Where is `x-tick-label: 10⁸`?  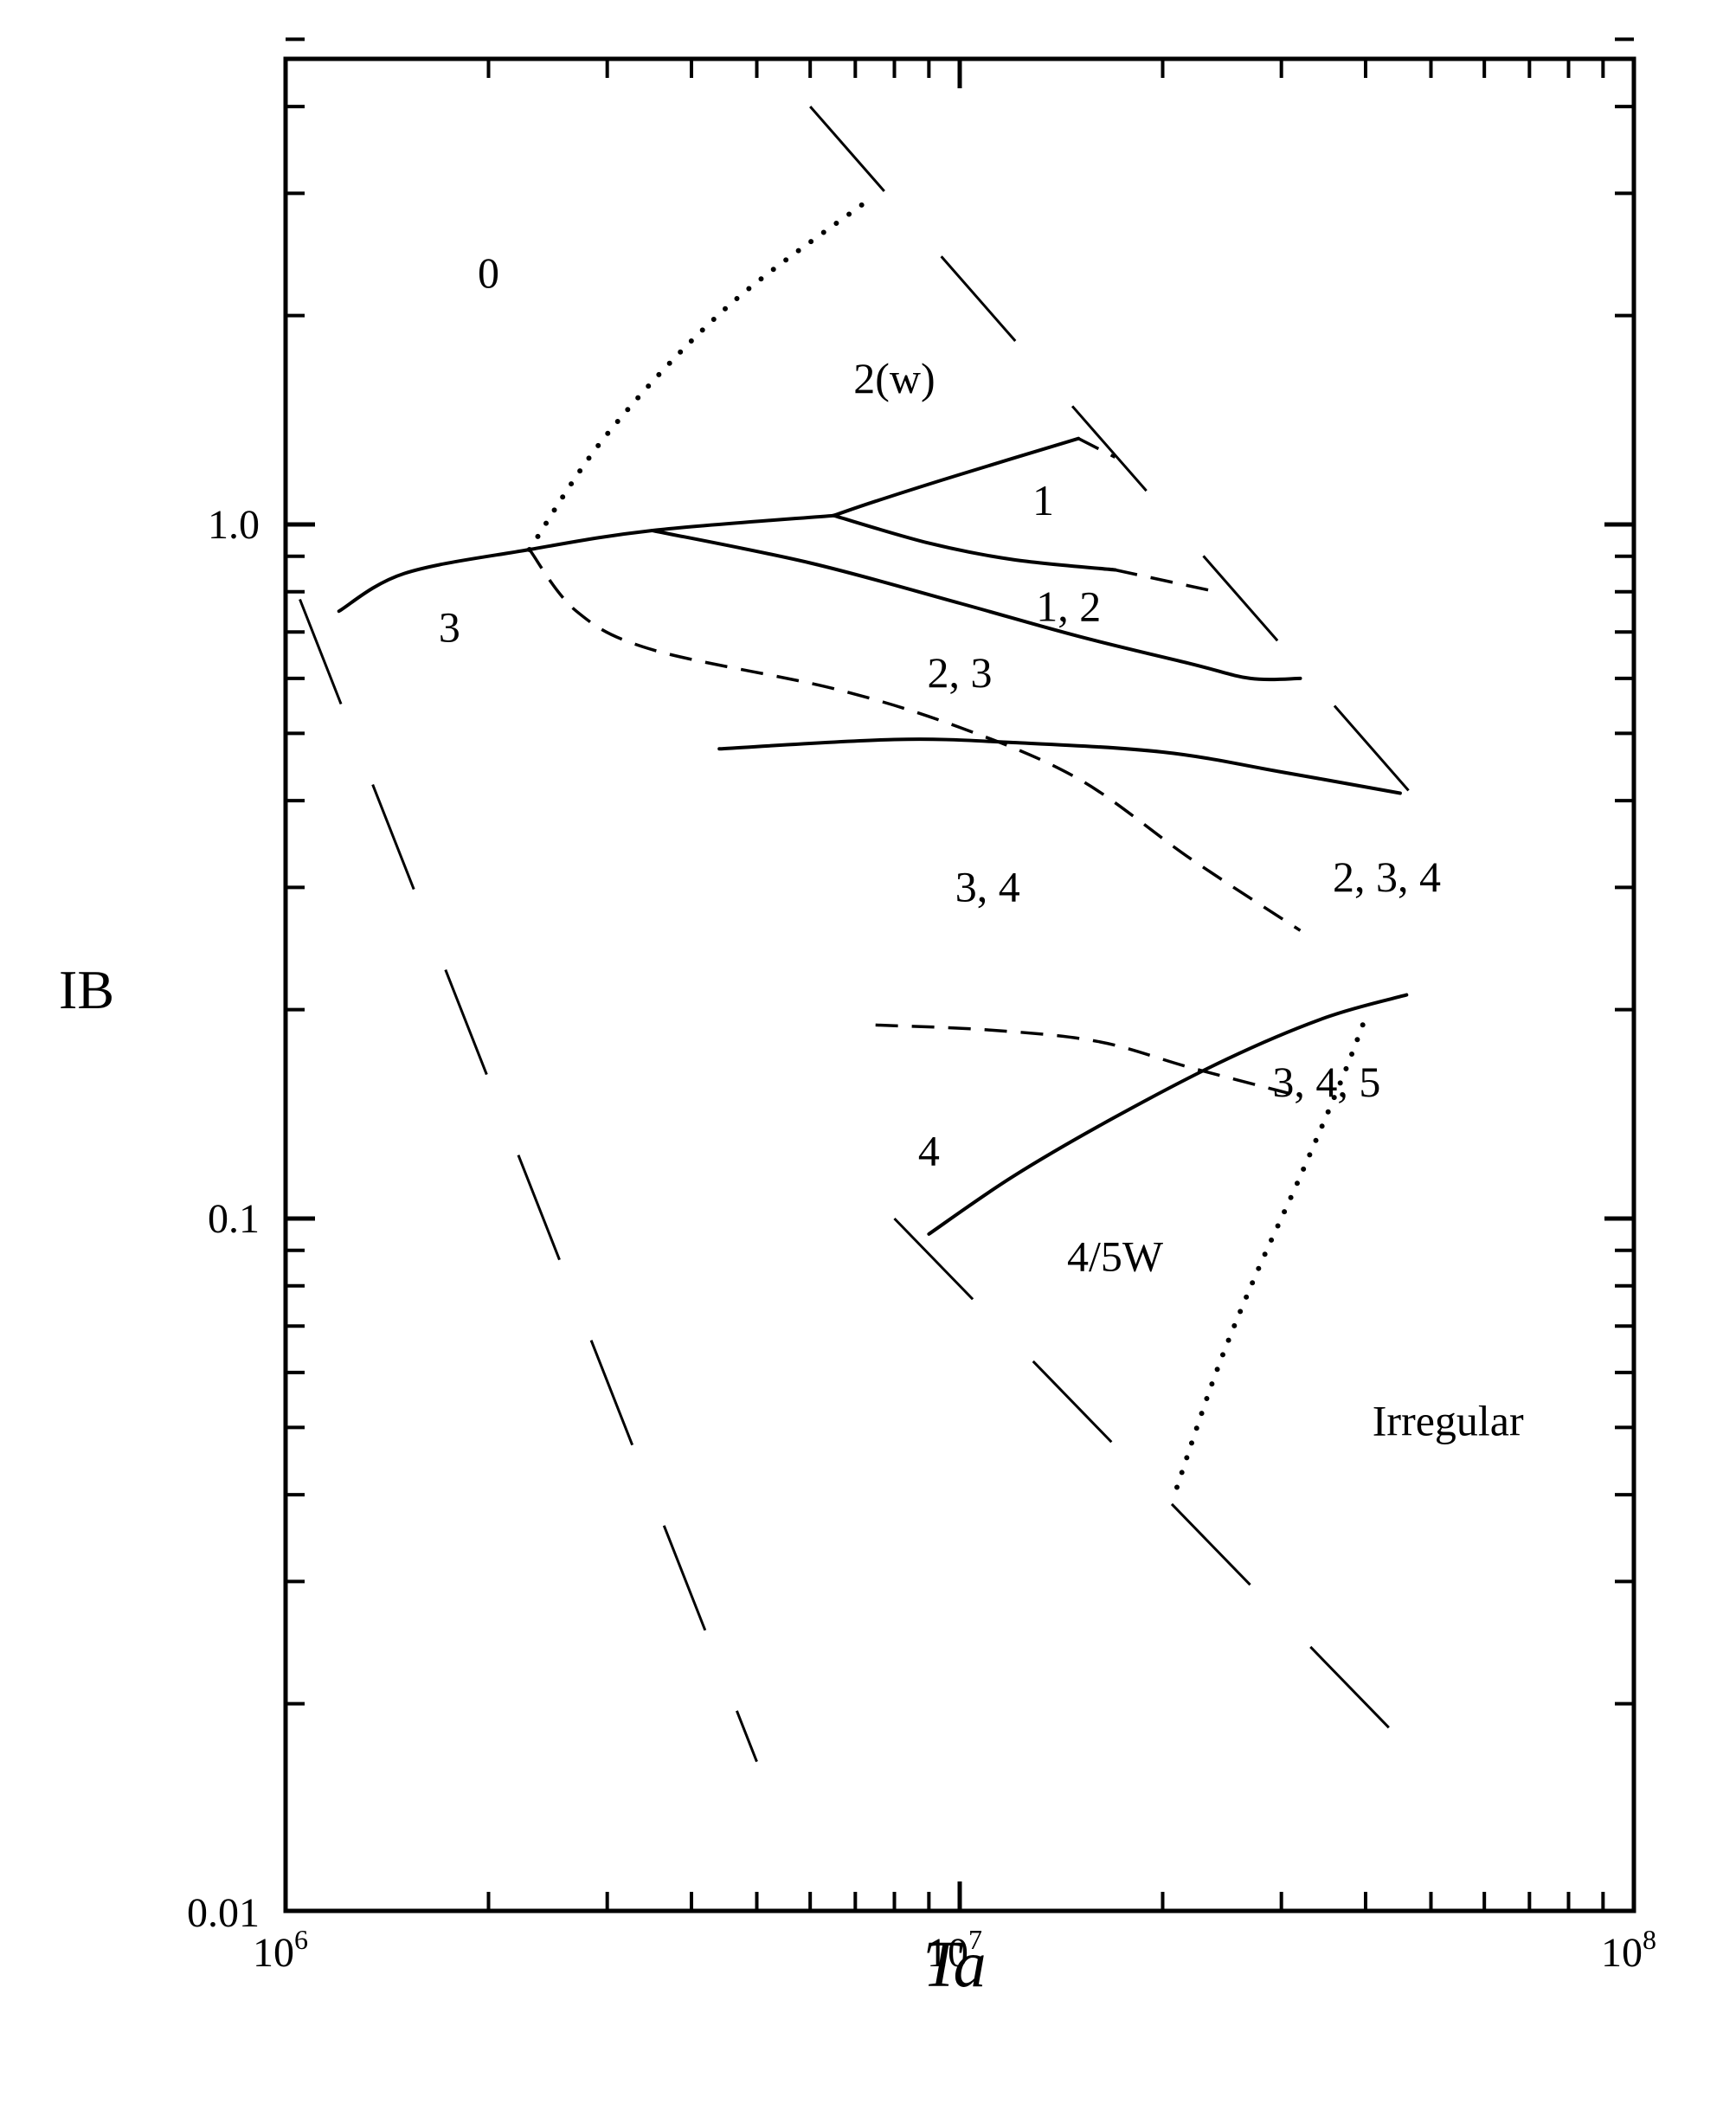 x-tick-label: 10⁸ is located at coordinates (1628, 1950).